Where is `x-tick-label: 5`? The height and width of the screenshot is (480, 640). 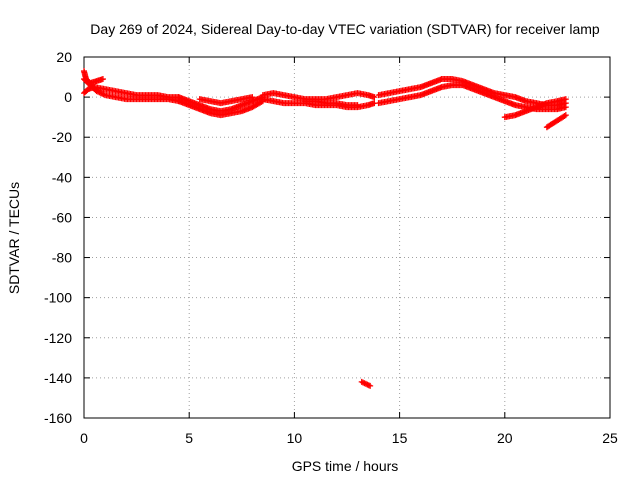
x-tick-label: 5 is located at coordinates (189, 438).